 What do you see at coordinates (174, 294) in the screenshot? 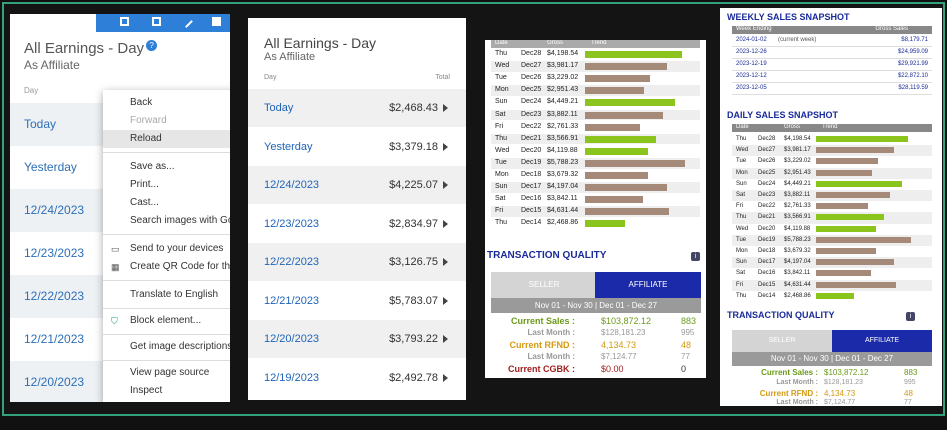
I see `menu-translate: Translate to English` at bounding box center [174, 294].